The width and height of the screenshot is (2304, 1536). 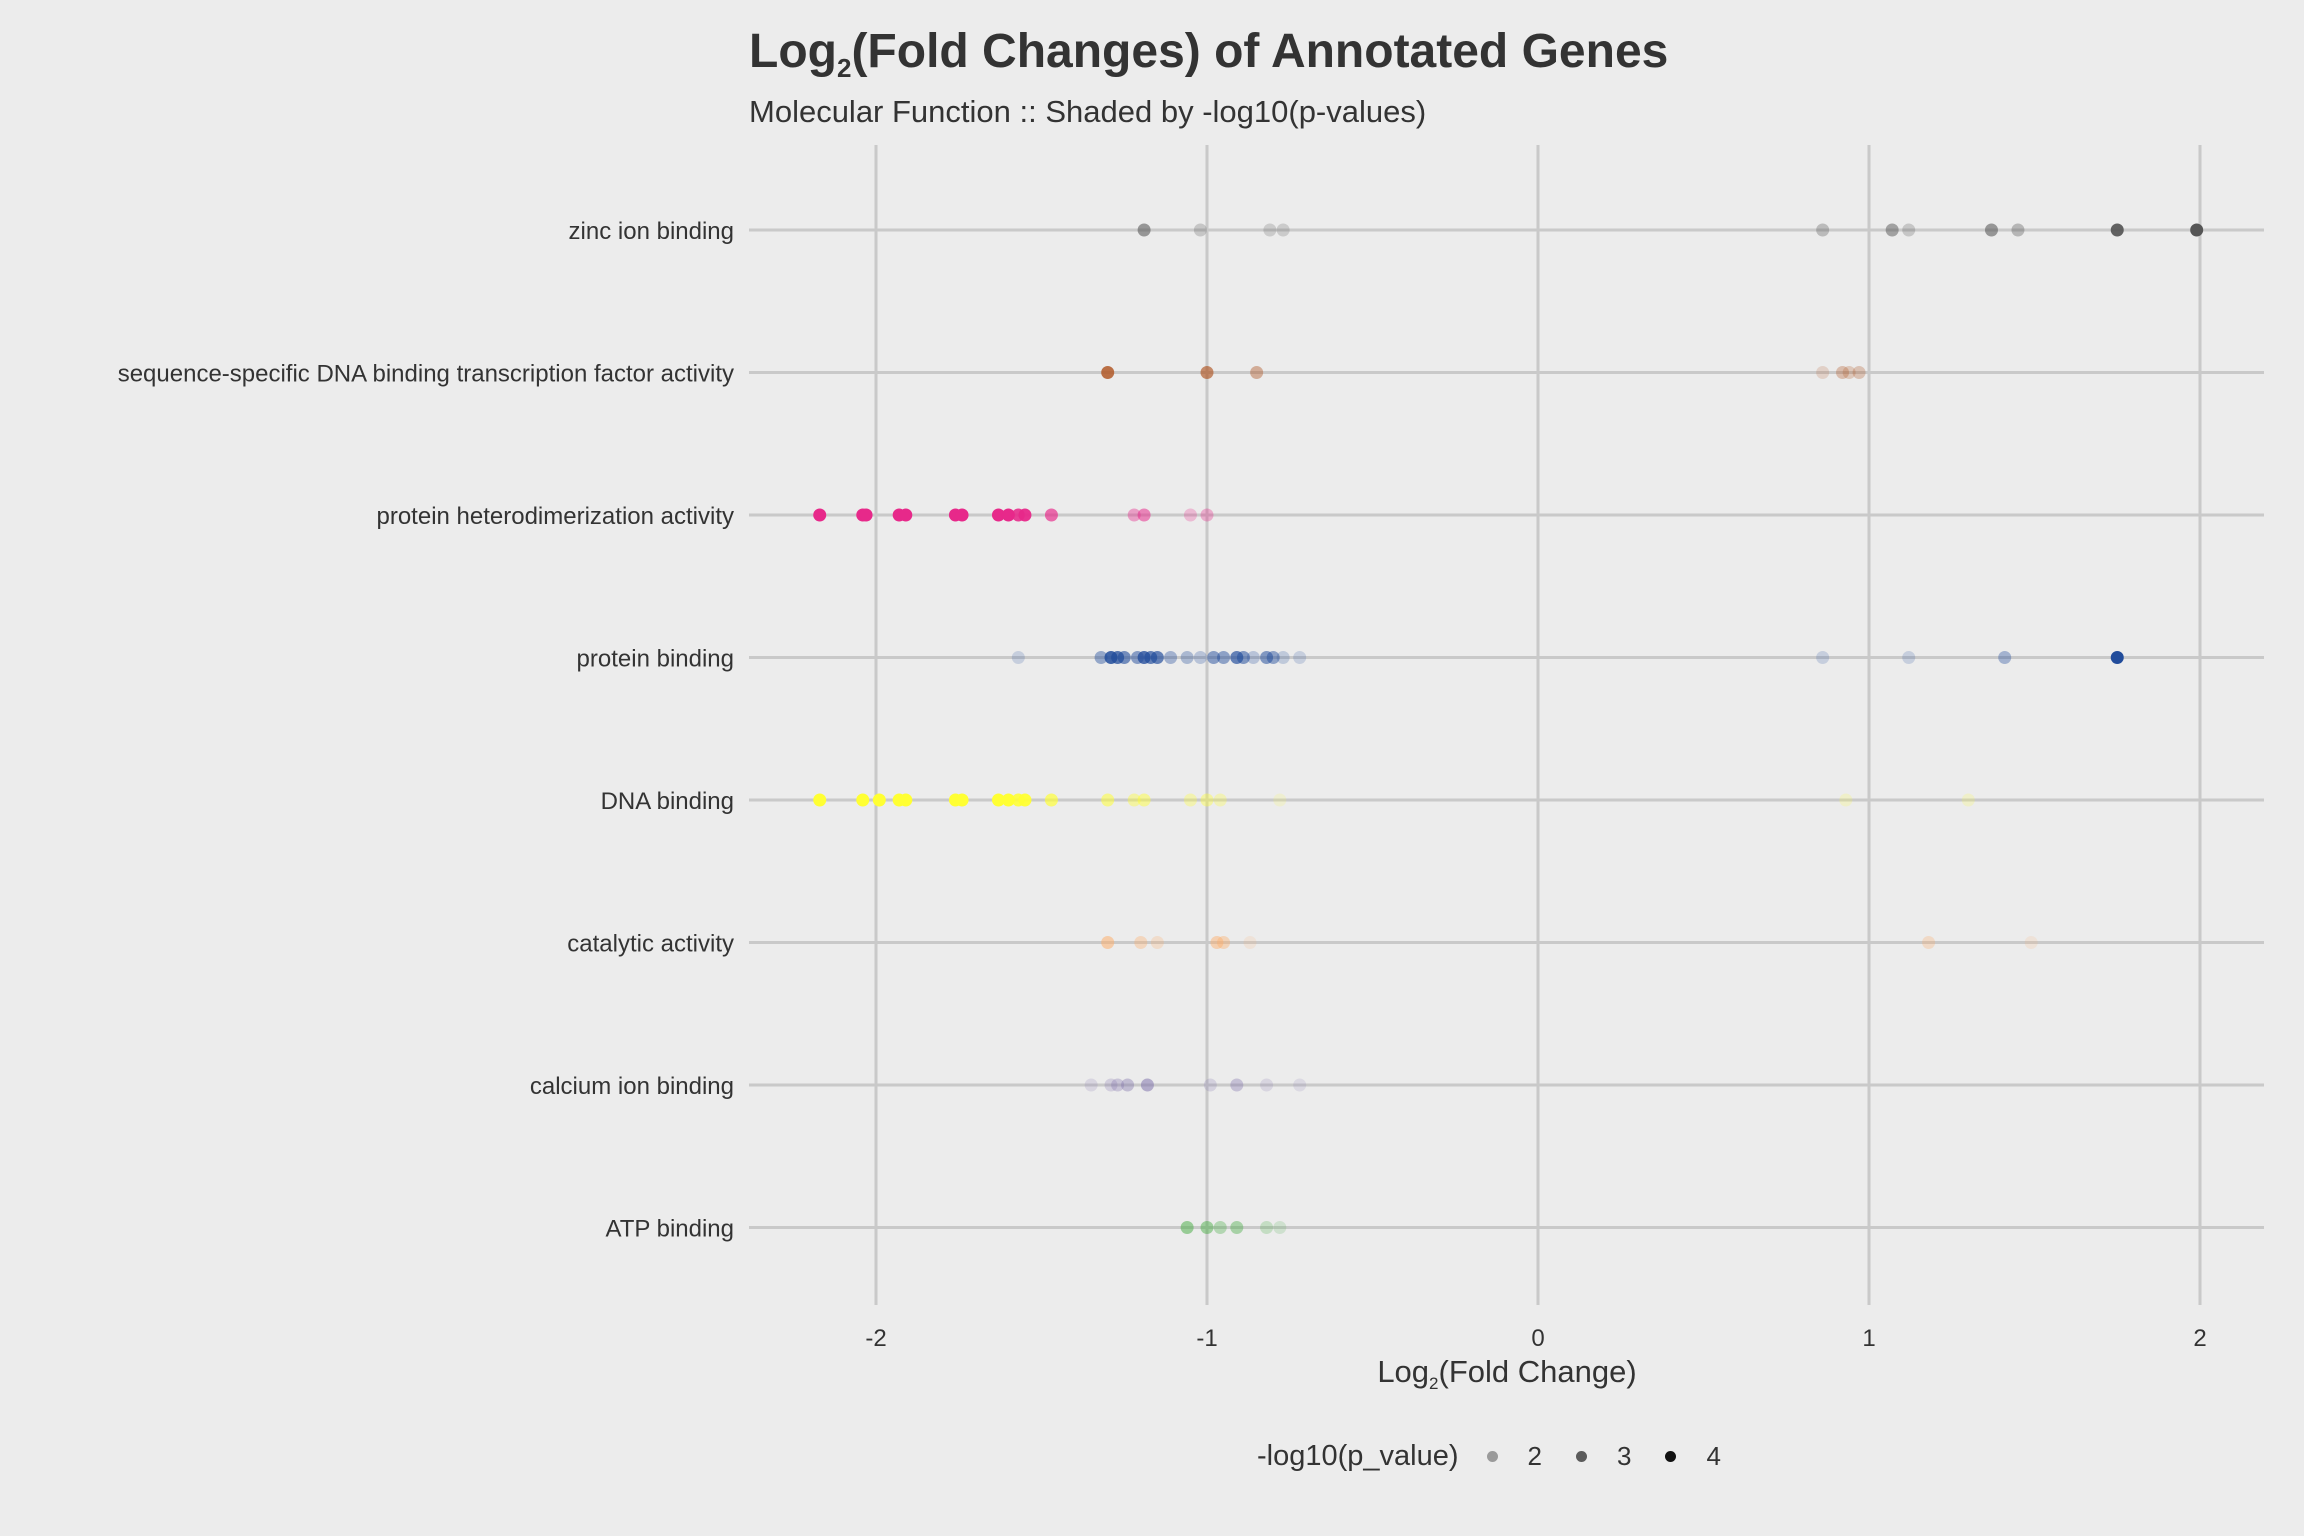 I want to click on y-category-label: protein binding, so click(x=655, y=659).